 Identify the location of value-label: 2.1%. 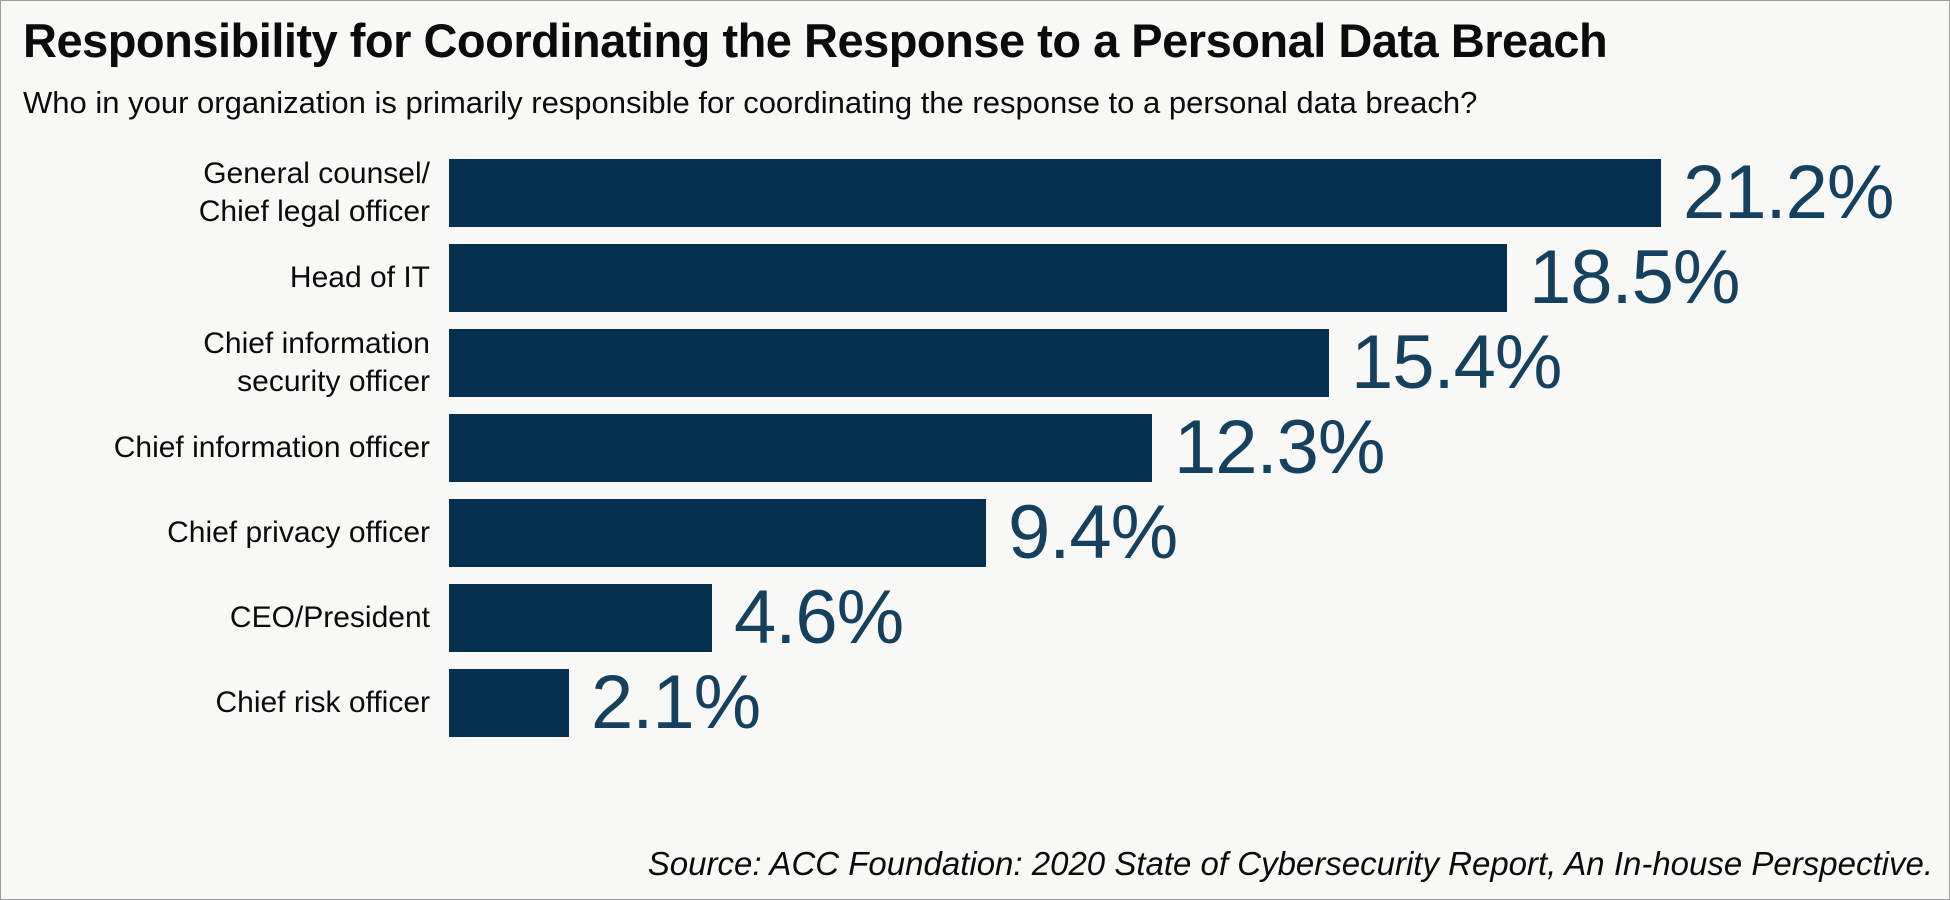
(676, 702).